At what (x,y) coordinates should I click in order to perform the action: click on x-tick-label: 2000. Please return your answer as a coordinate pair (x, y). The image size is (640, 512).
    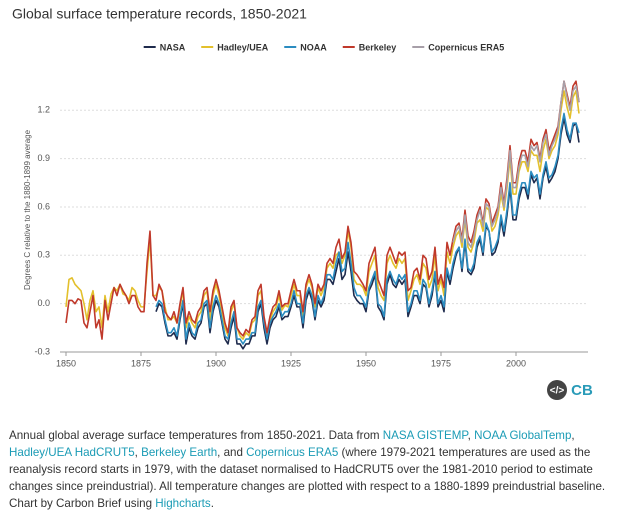
    Looking at the image, I should click on (516, 363).